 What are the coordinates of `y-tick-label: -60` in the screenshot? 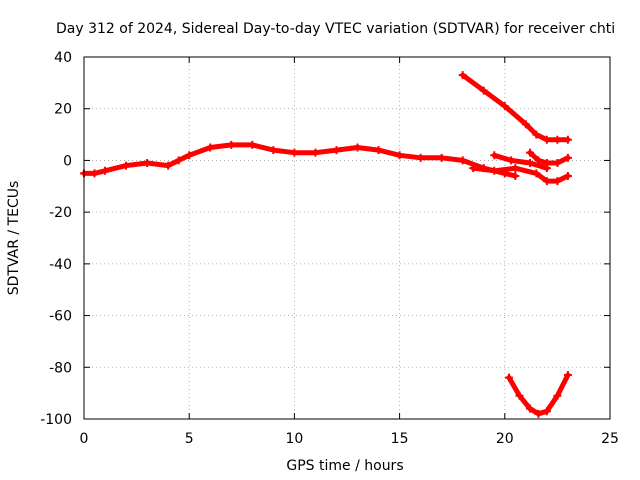 It's located at (60, 317).